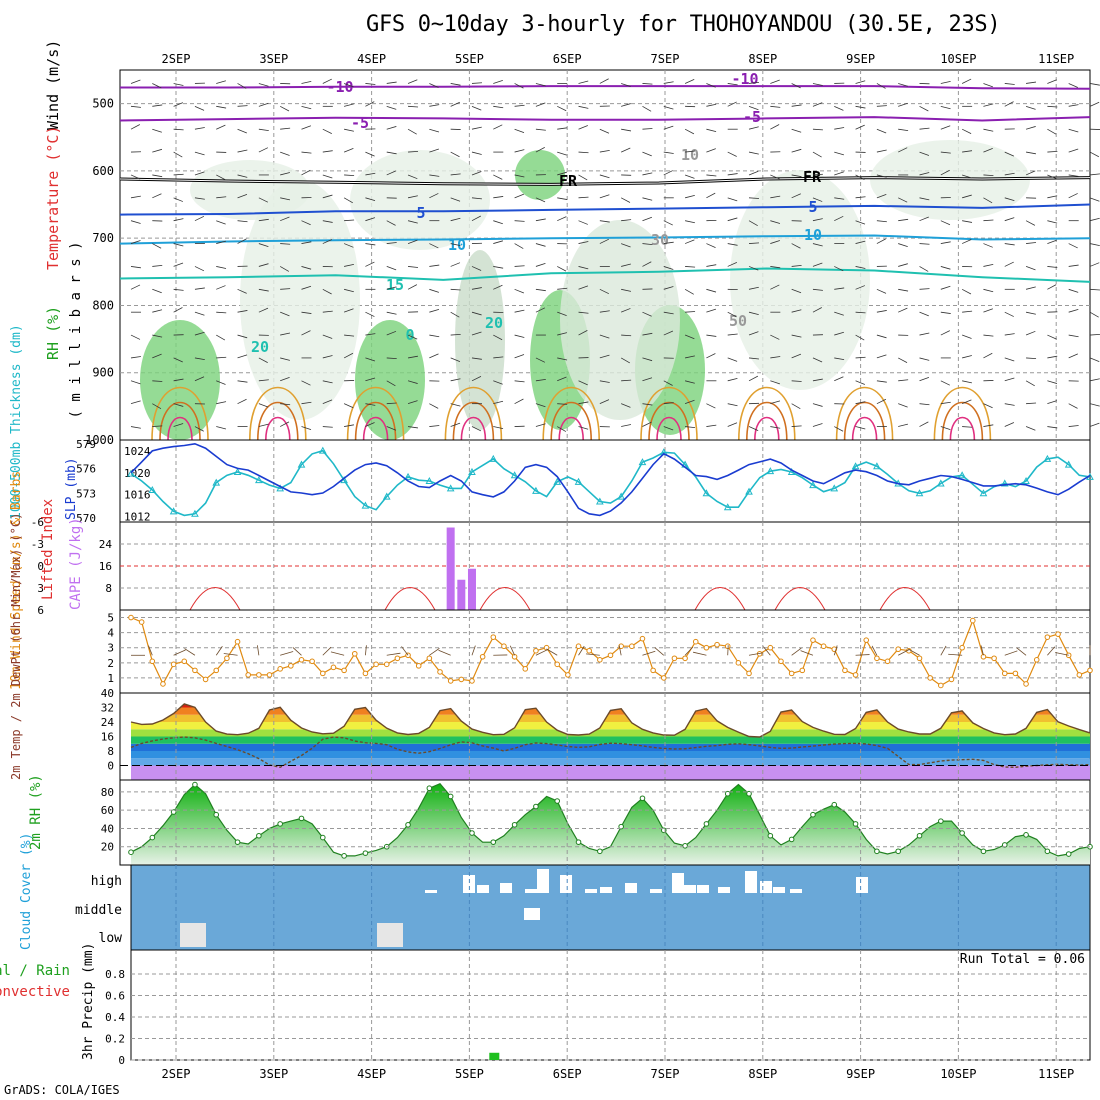  What do you see at coordinates (860, 1074) in the screenshot?
I see `xtick-label: 9SEP` at bounding box center [860, 1074].